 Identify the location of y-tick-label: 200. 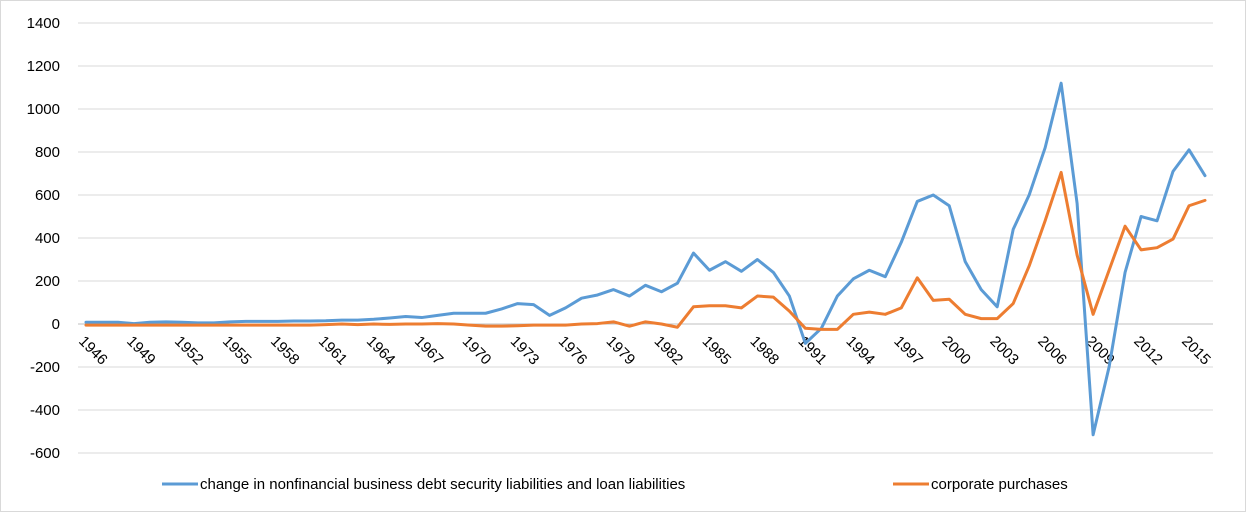
(47, 281).